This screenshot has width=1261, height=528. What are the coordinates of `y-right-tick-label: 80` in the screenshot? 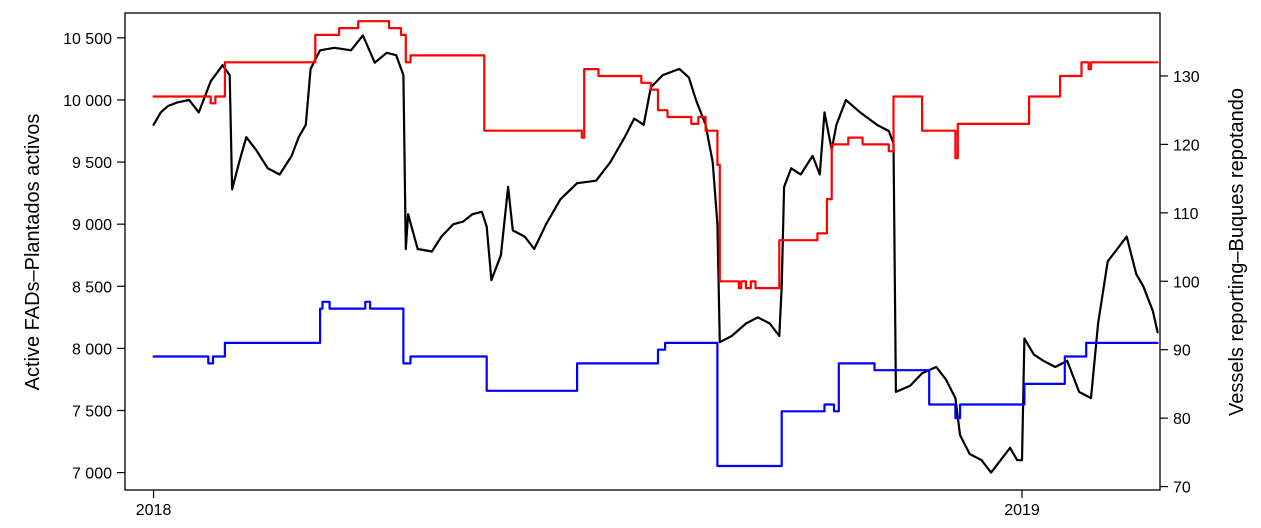 It's located at (1182, 419).